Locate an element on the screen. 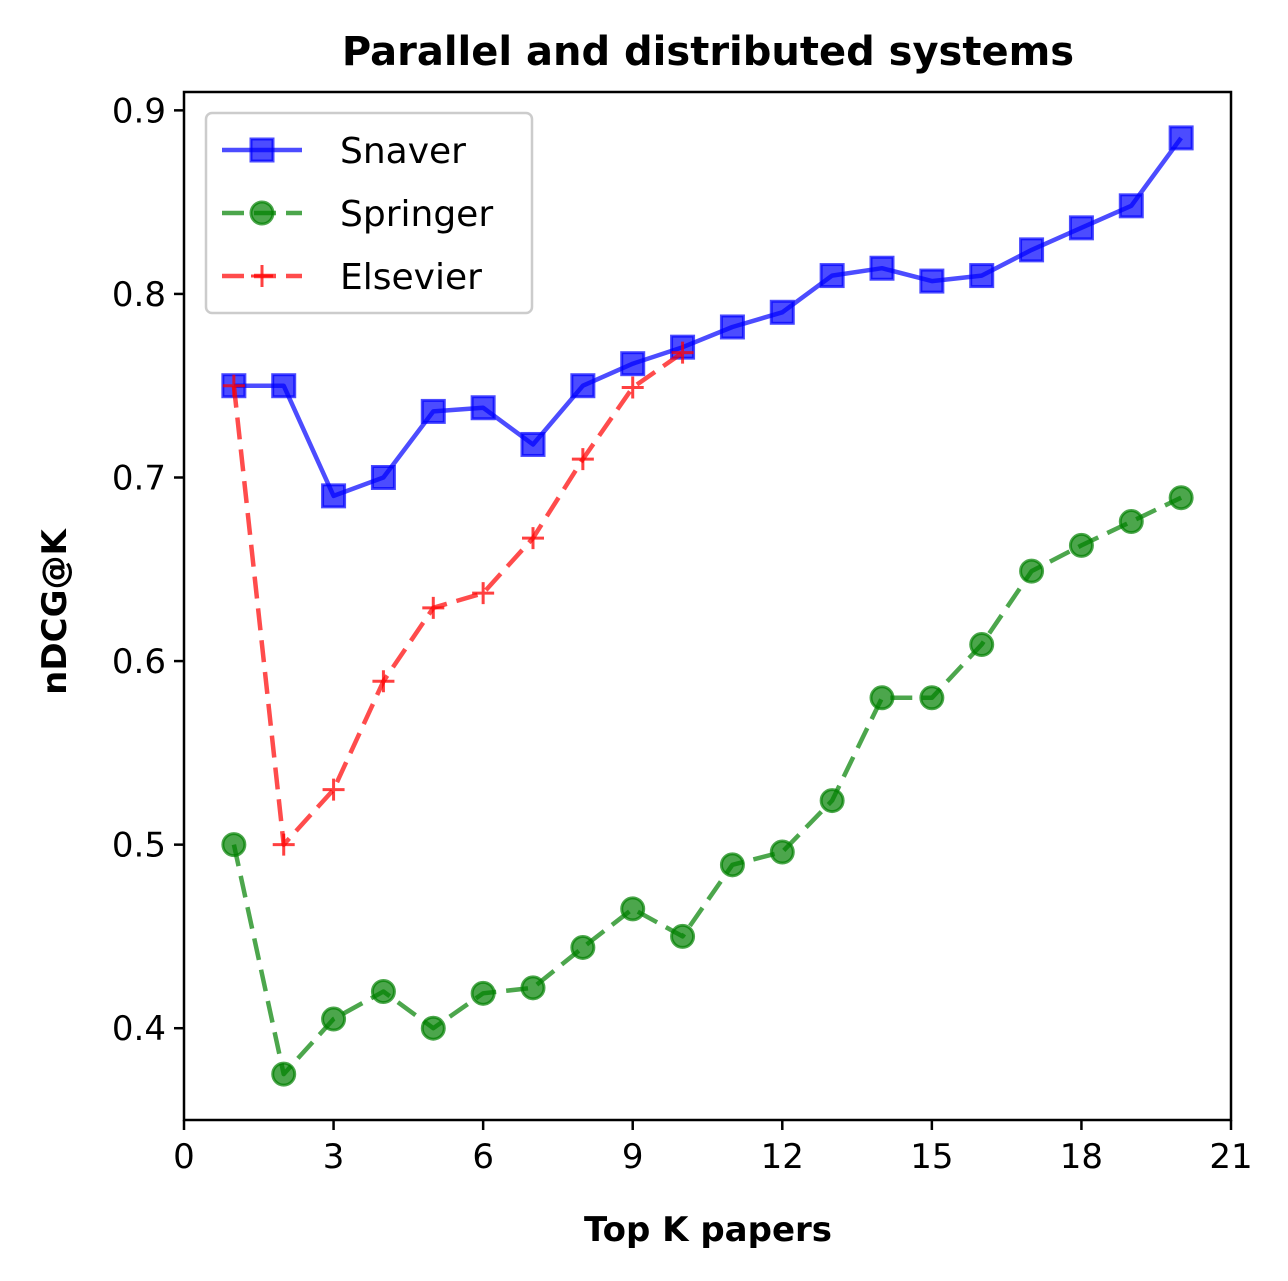 The width and height of the screenshot is (1288, 1281). series-line-elsevier is located at coordinates (457, 598).